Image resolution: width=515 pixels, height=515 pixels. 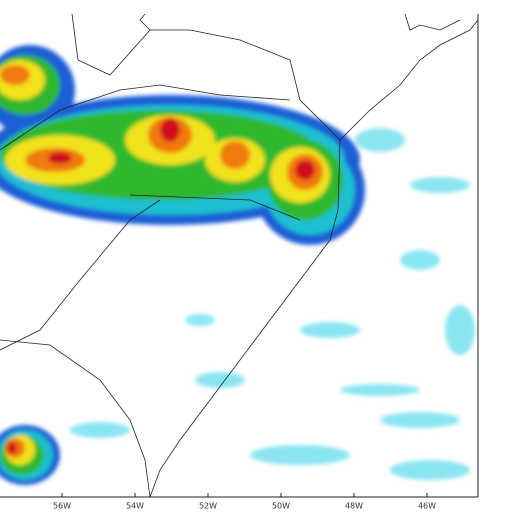 I want to click on longitude-labels: 56W 54W 52W 50W 48W 46W, so click(x=244, y=502).